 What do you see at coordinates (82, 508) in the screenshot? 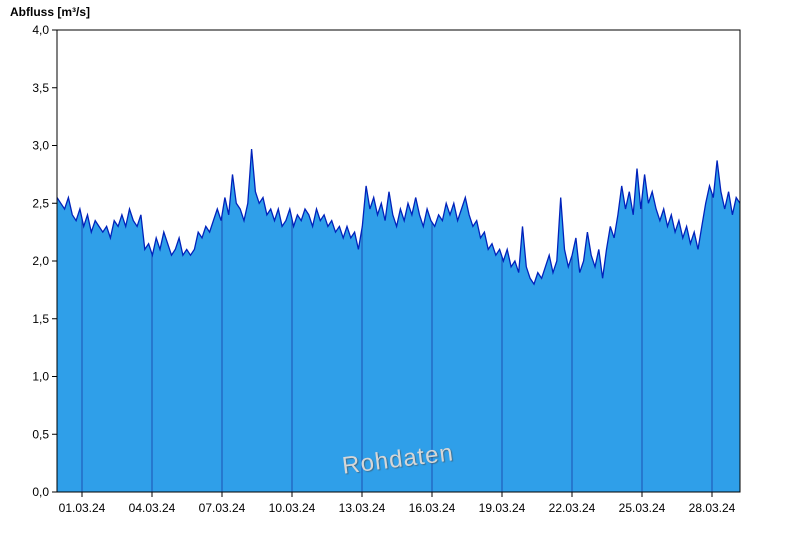
I see `x-tick-label: 01.03.24` at bounding box center [82, 508].